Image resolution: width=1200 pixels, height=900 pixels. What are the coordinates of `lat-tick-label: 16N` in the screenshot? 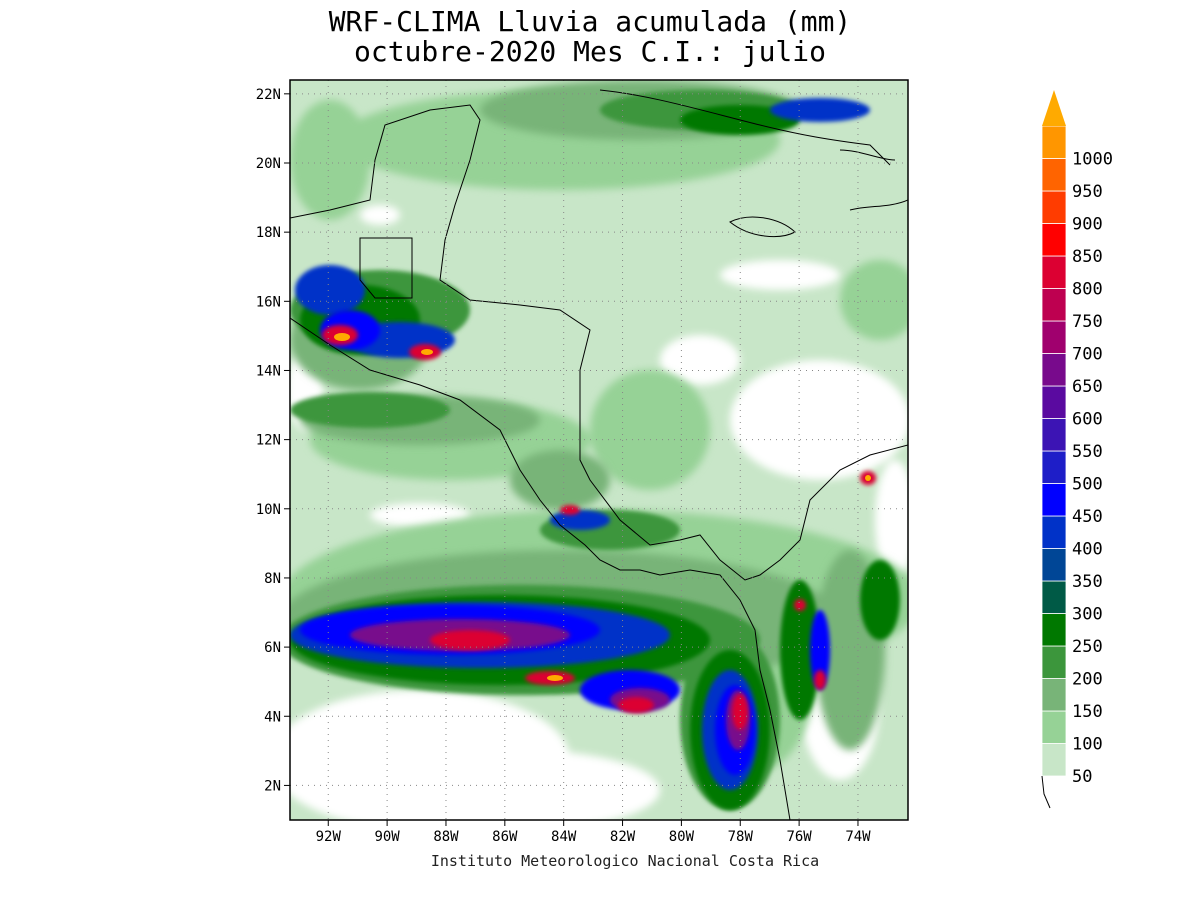 It's located at (268, 302).